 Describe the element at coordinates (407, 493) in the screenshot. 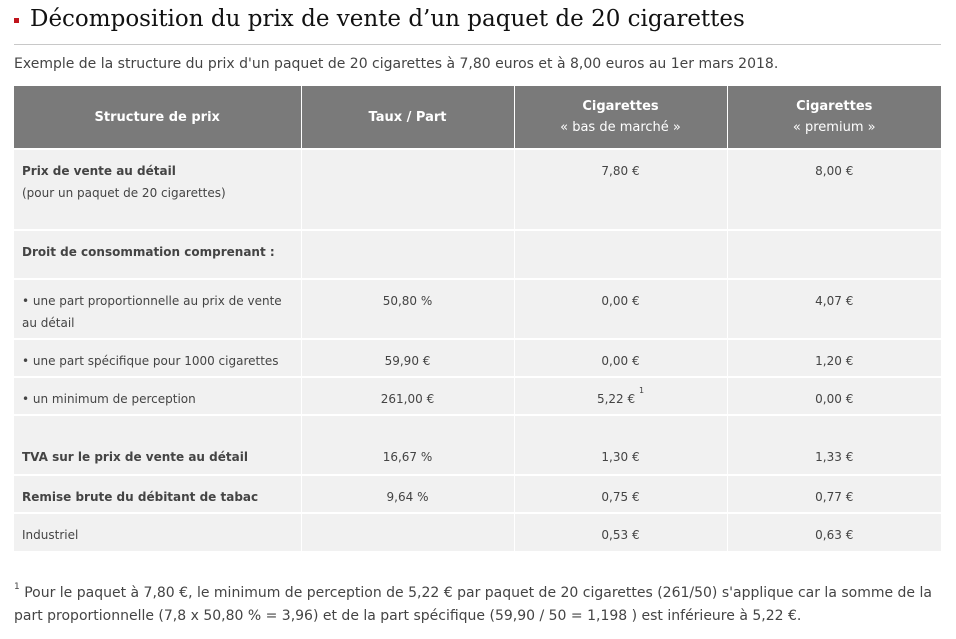

I see `row-rate: 9,64 %` at that location.